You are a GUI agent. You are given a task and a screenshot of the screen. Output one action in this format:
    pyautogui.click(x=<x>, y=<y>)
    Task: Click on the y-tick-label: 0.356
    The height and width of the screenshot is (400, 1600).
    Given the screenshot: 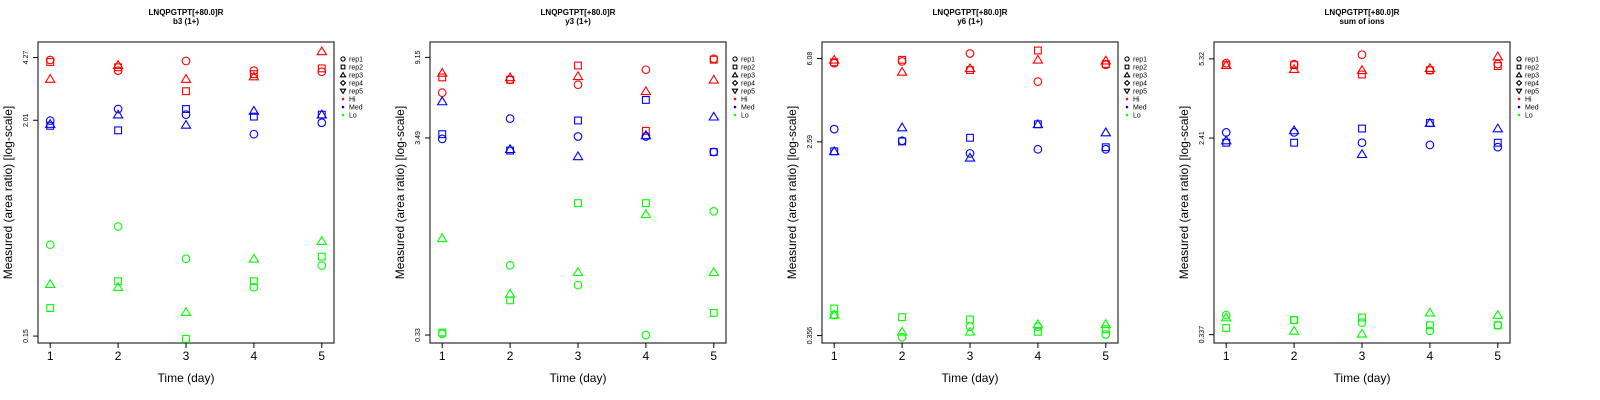 What is the action you would take?
    pyautogui.click(x=810, y=336)
    